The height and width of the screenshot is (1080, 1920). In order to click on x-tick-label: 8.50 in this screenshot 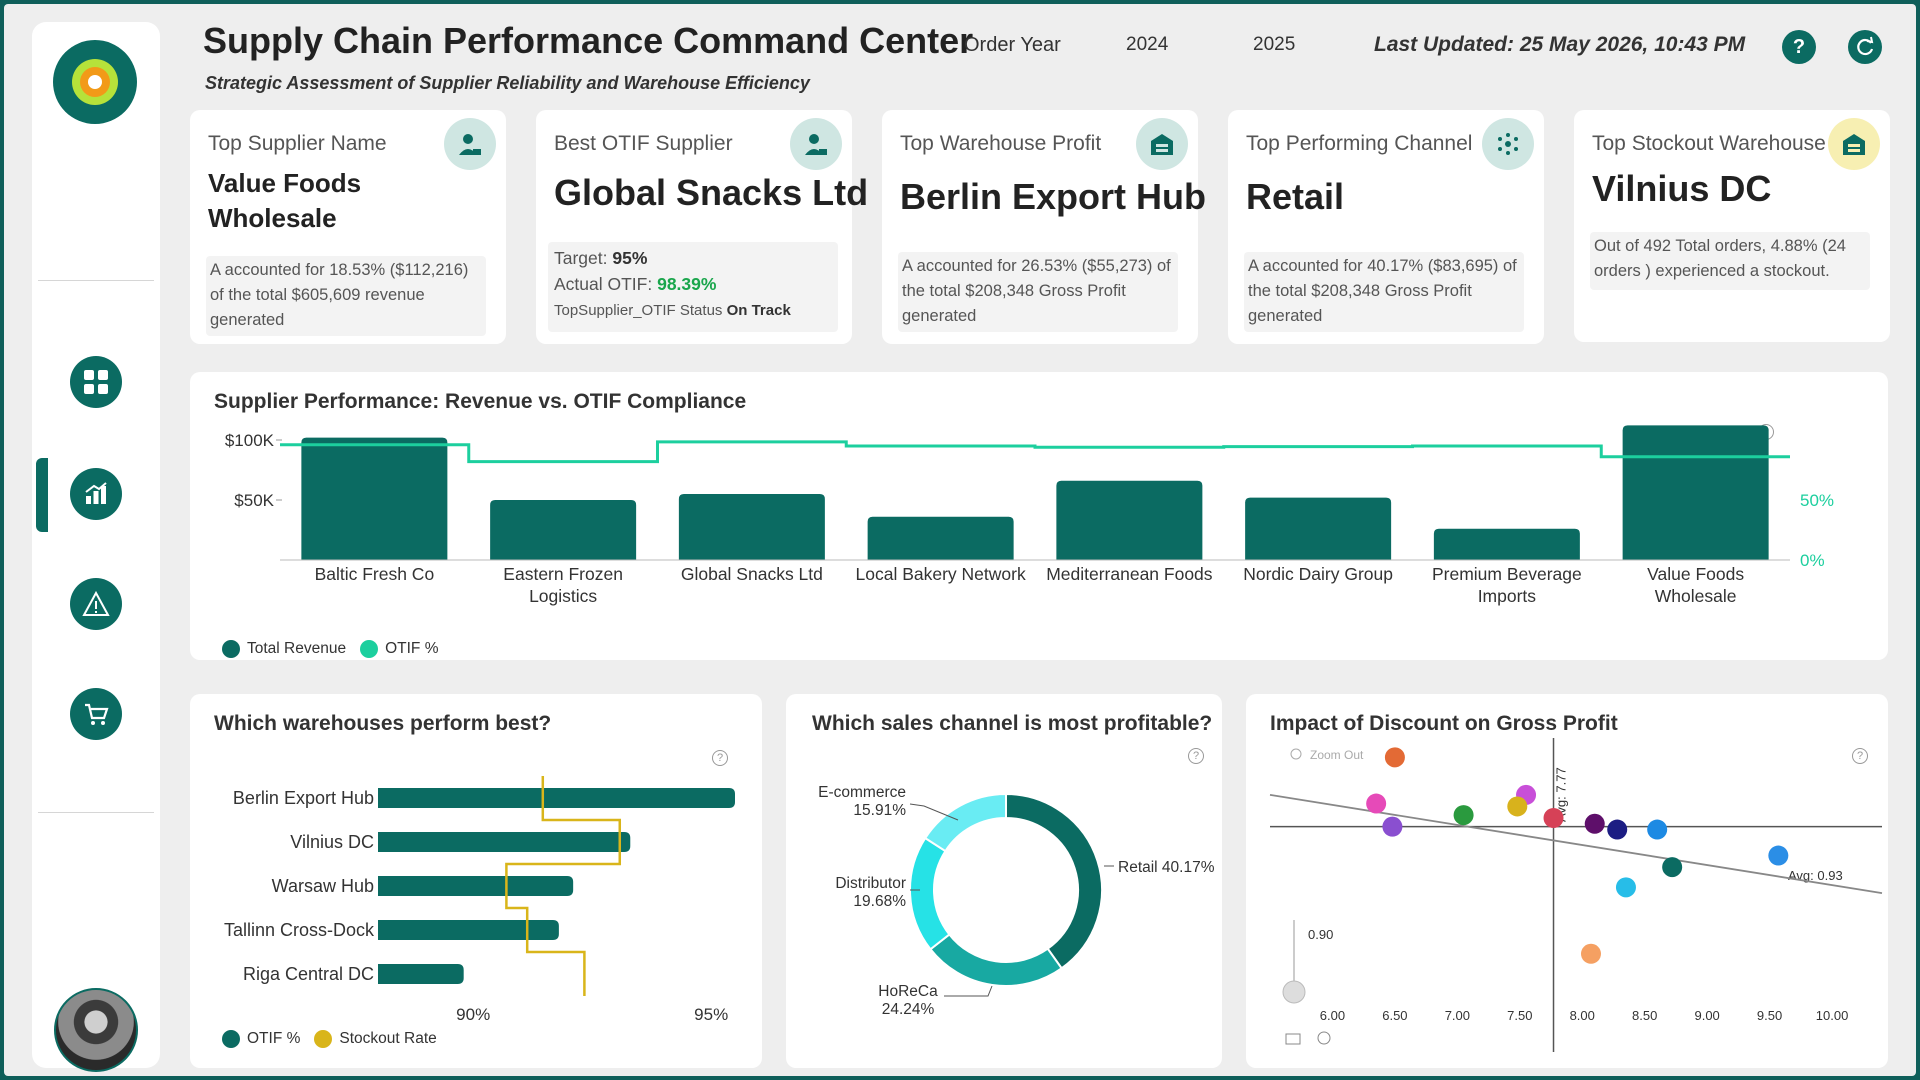, I will do `click(1644, 1015)`.